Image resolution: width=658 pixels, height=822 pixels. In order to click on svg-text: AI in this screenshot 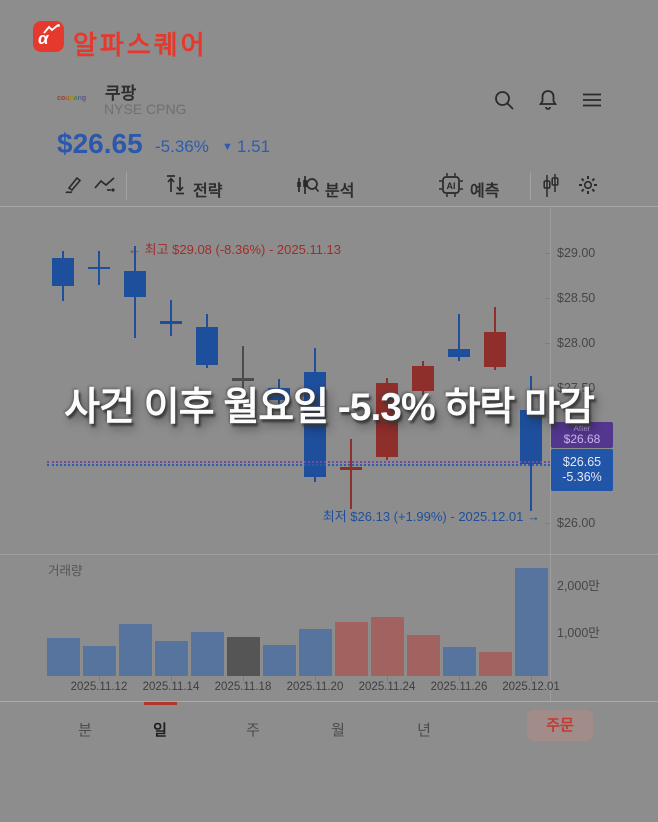, I will do `click(451, 186)`.